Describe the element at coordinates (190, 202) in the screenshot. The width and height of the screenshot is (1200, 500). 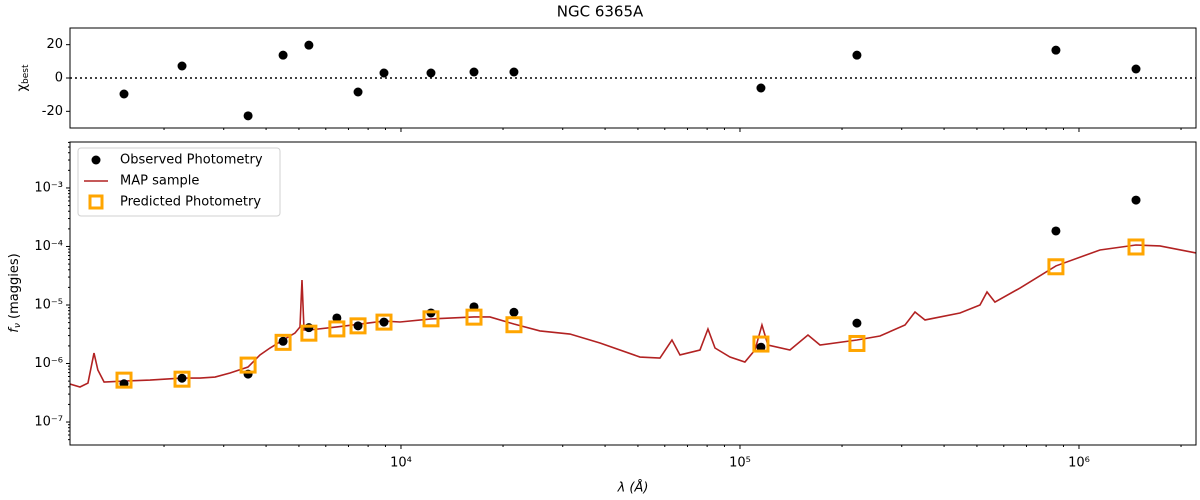
I see `legend-label: Predicted Photometry` at that location.